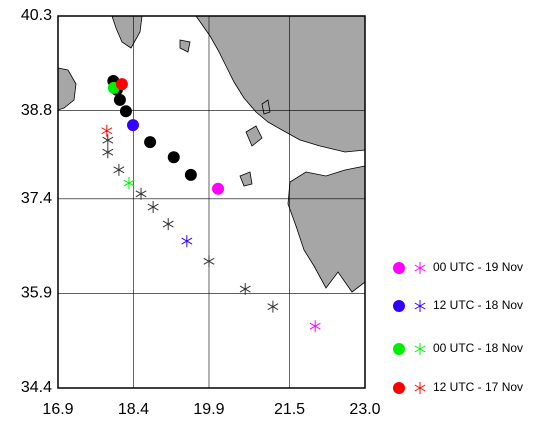 This screenshot has height=438, width=550. I want to click on legend-item: 12 UTC - 17 Nov, so click(458, 387).